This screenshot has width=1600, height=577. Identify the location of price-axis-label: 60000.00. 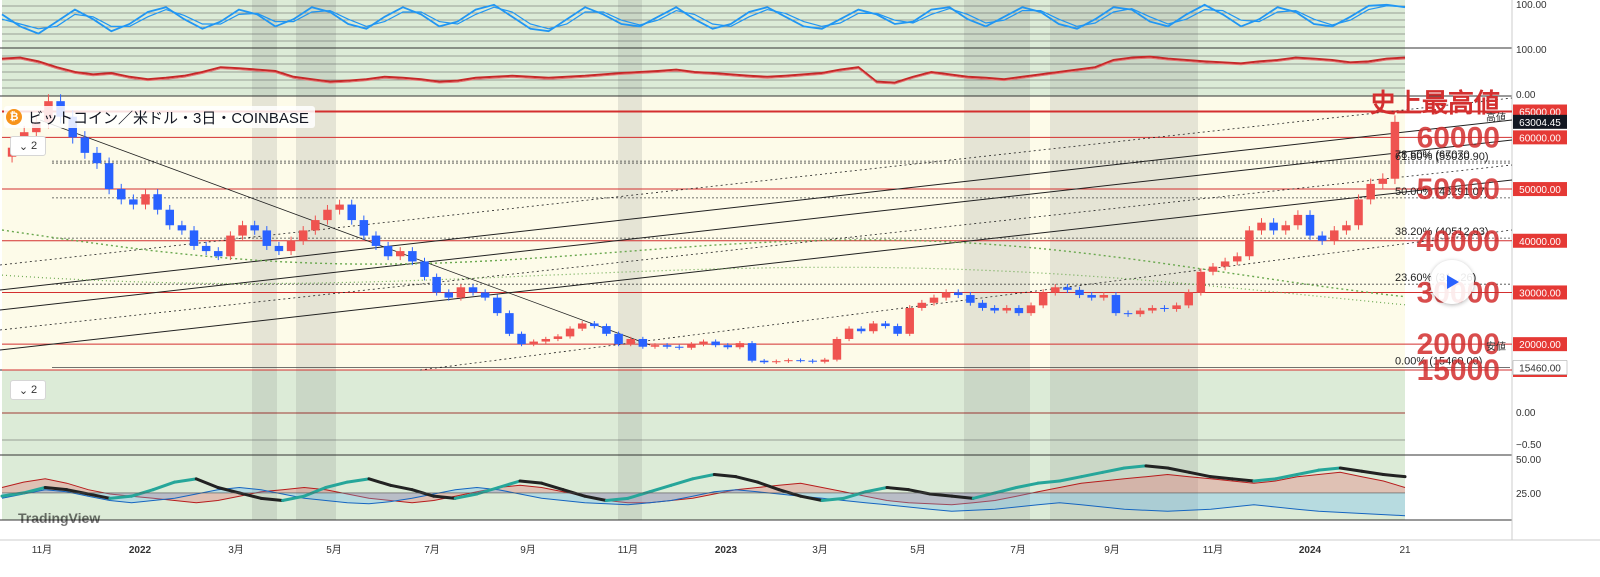
(1540, 138).